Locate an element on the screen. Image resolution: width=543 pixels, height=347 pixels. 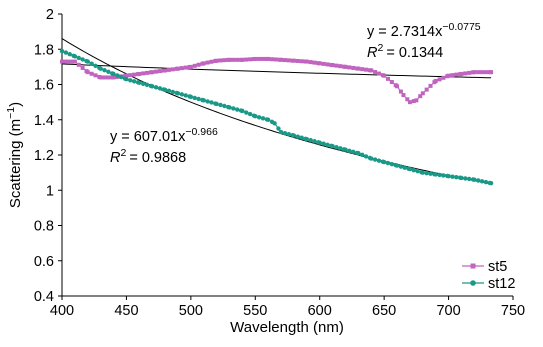
r-squared-st12: R2 = 0.9868 is located at coordinates (148, 156).